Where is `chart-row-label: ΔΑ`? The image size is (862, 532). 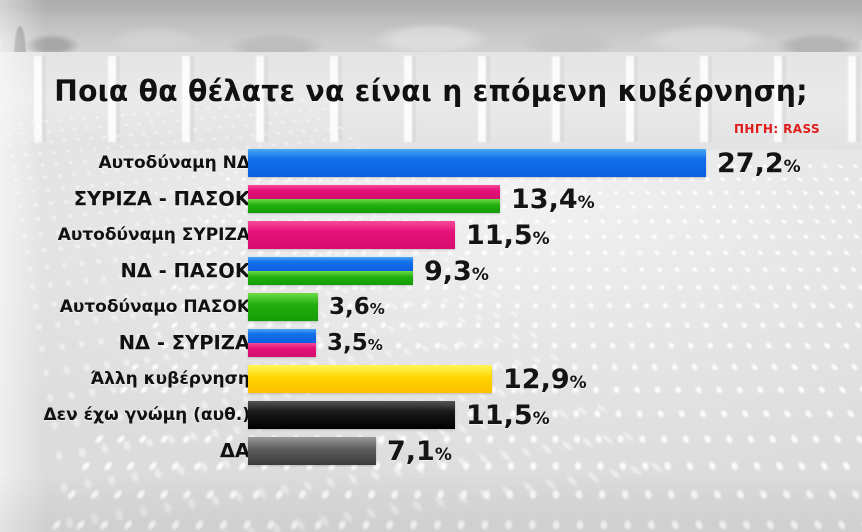
chart-row-label: ΔΑ is located at coordinates (234, 451).